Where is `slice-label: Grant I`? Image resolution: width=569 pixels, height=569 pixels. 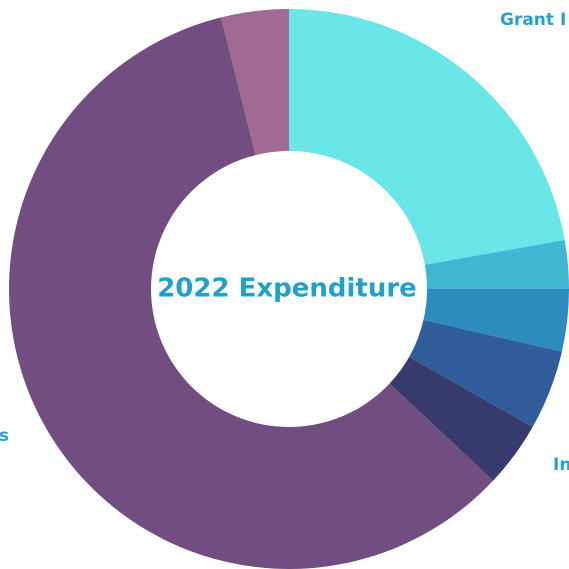
slice-label: Grant I is located at coordinates (533, 20).